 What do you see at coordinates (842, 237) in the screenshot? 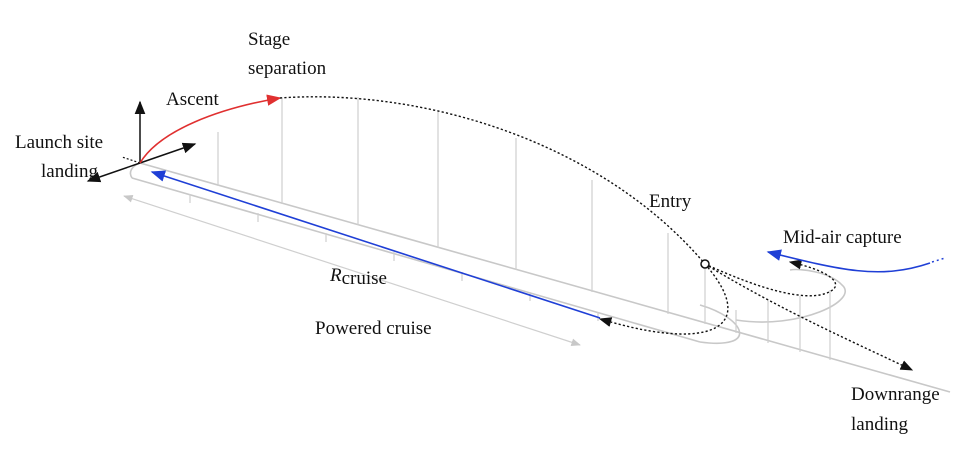
I see `label-mid-air-capture: Mid-air capture` at bounding box center [842, 237].